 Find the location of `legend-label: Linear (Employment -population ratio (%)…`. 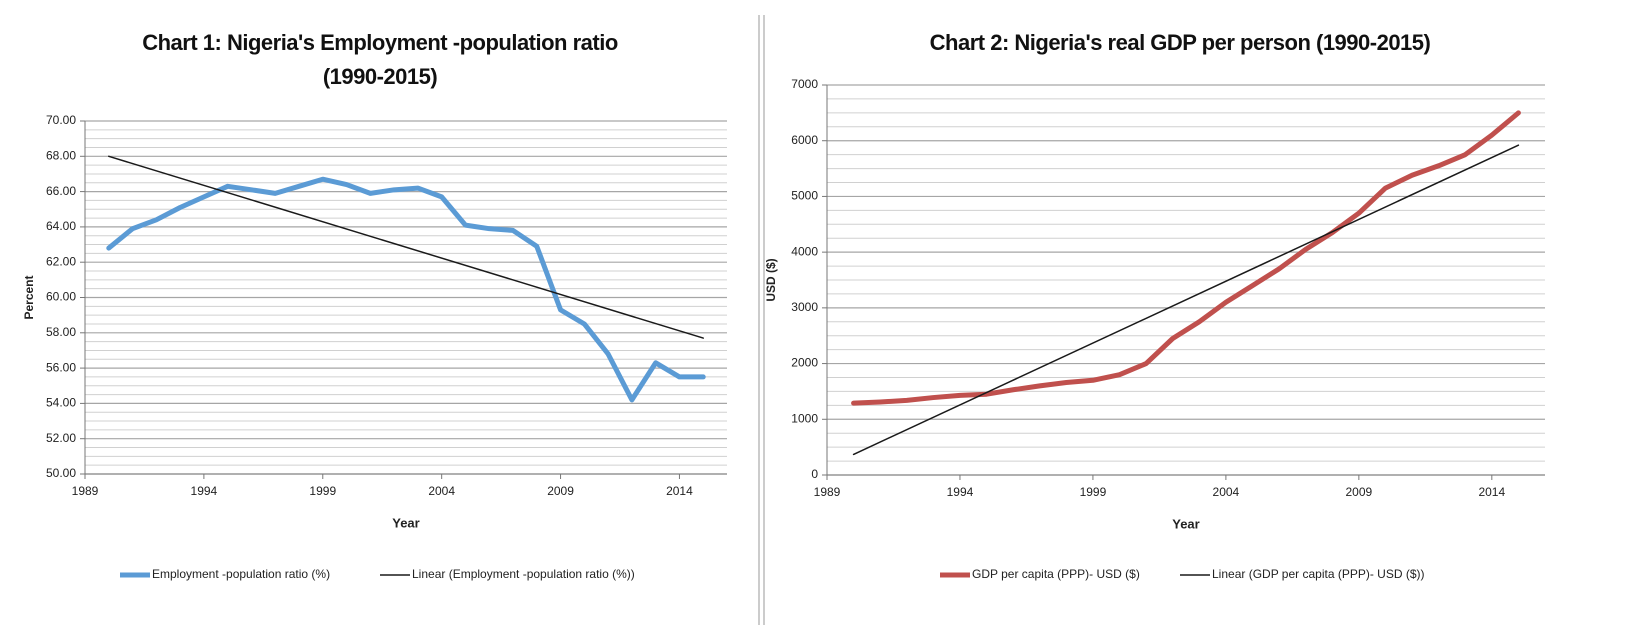

legend-label: Linear (Employment -population ratio (%)… is located at coordinates (523, 574).